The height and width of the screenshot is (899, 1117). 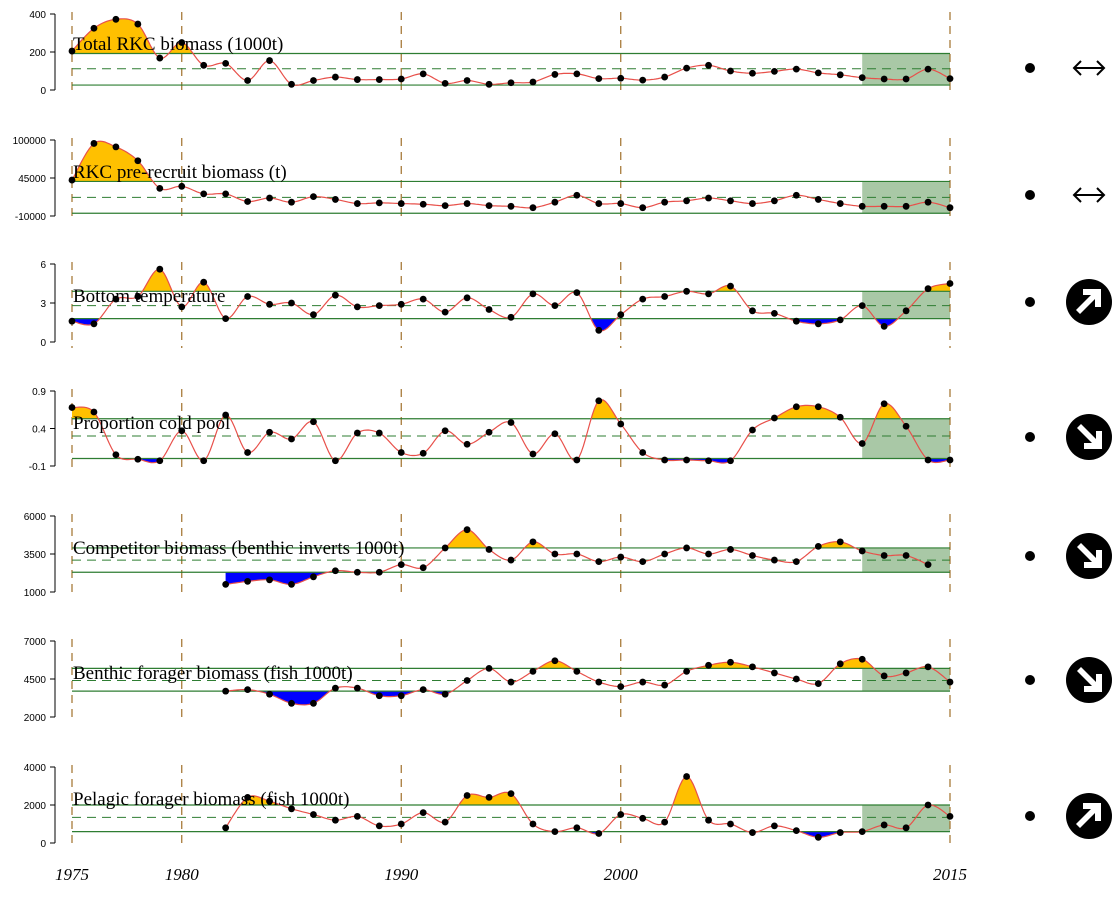 I want to click on y-tick-label: 0.4, so click(x=39, y=430).